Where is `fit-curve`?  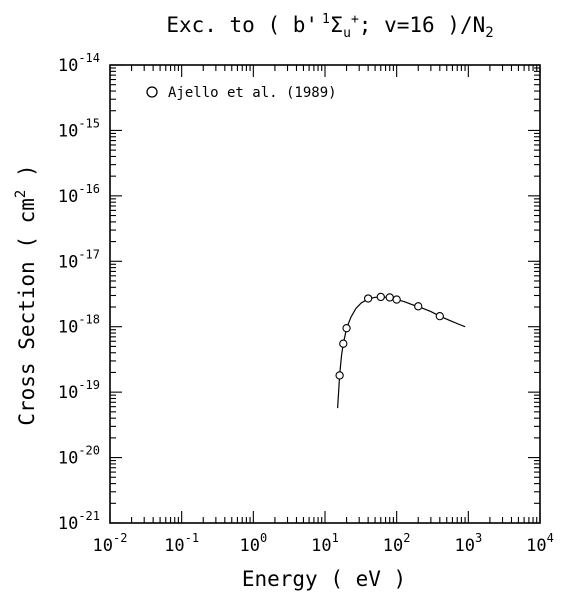
fit-curve is located at coordinates (401, 352).